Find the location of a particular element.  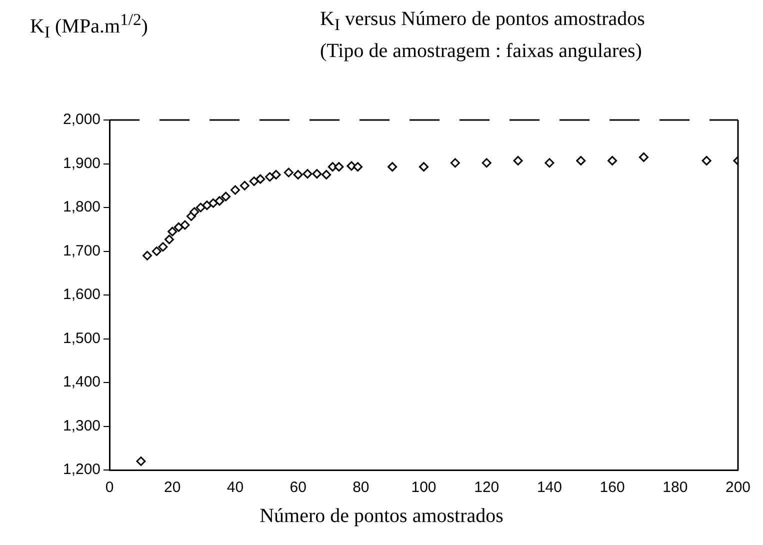

x-tick-label: 200 is located at coordinates (738, 487).